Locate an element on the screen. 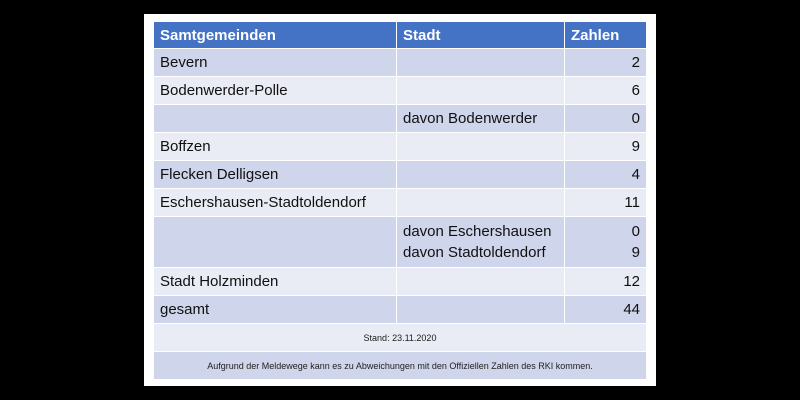 Image resolution: width=800 pixels, height=400 pixels. cell-zahl: 11 is located at coordinates (605, 202).